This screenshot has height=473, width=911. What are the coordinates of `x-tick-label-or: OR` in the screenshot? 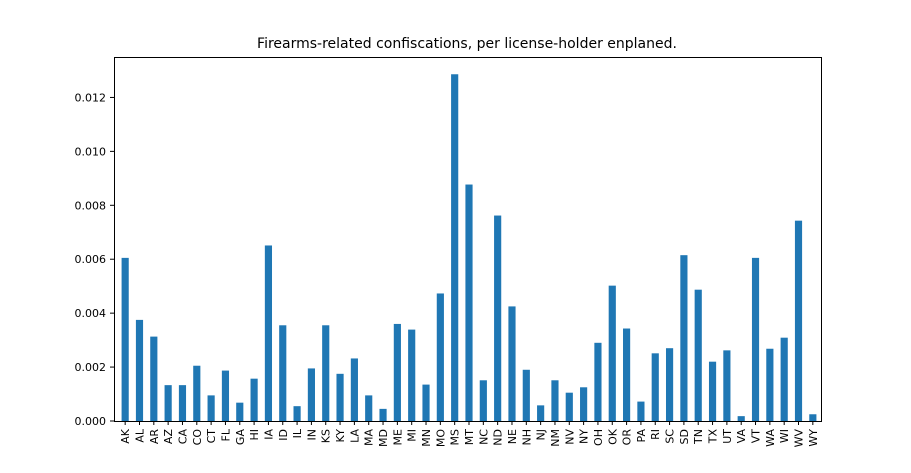 It's located at (627, 437).